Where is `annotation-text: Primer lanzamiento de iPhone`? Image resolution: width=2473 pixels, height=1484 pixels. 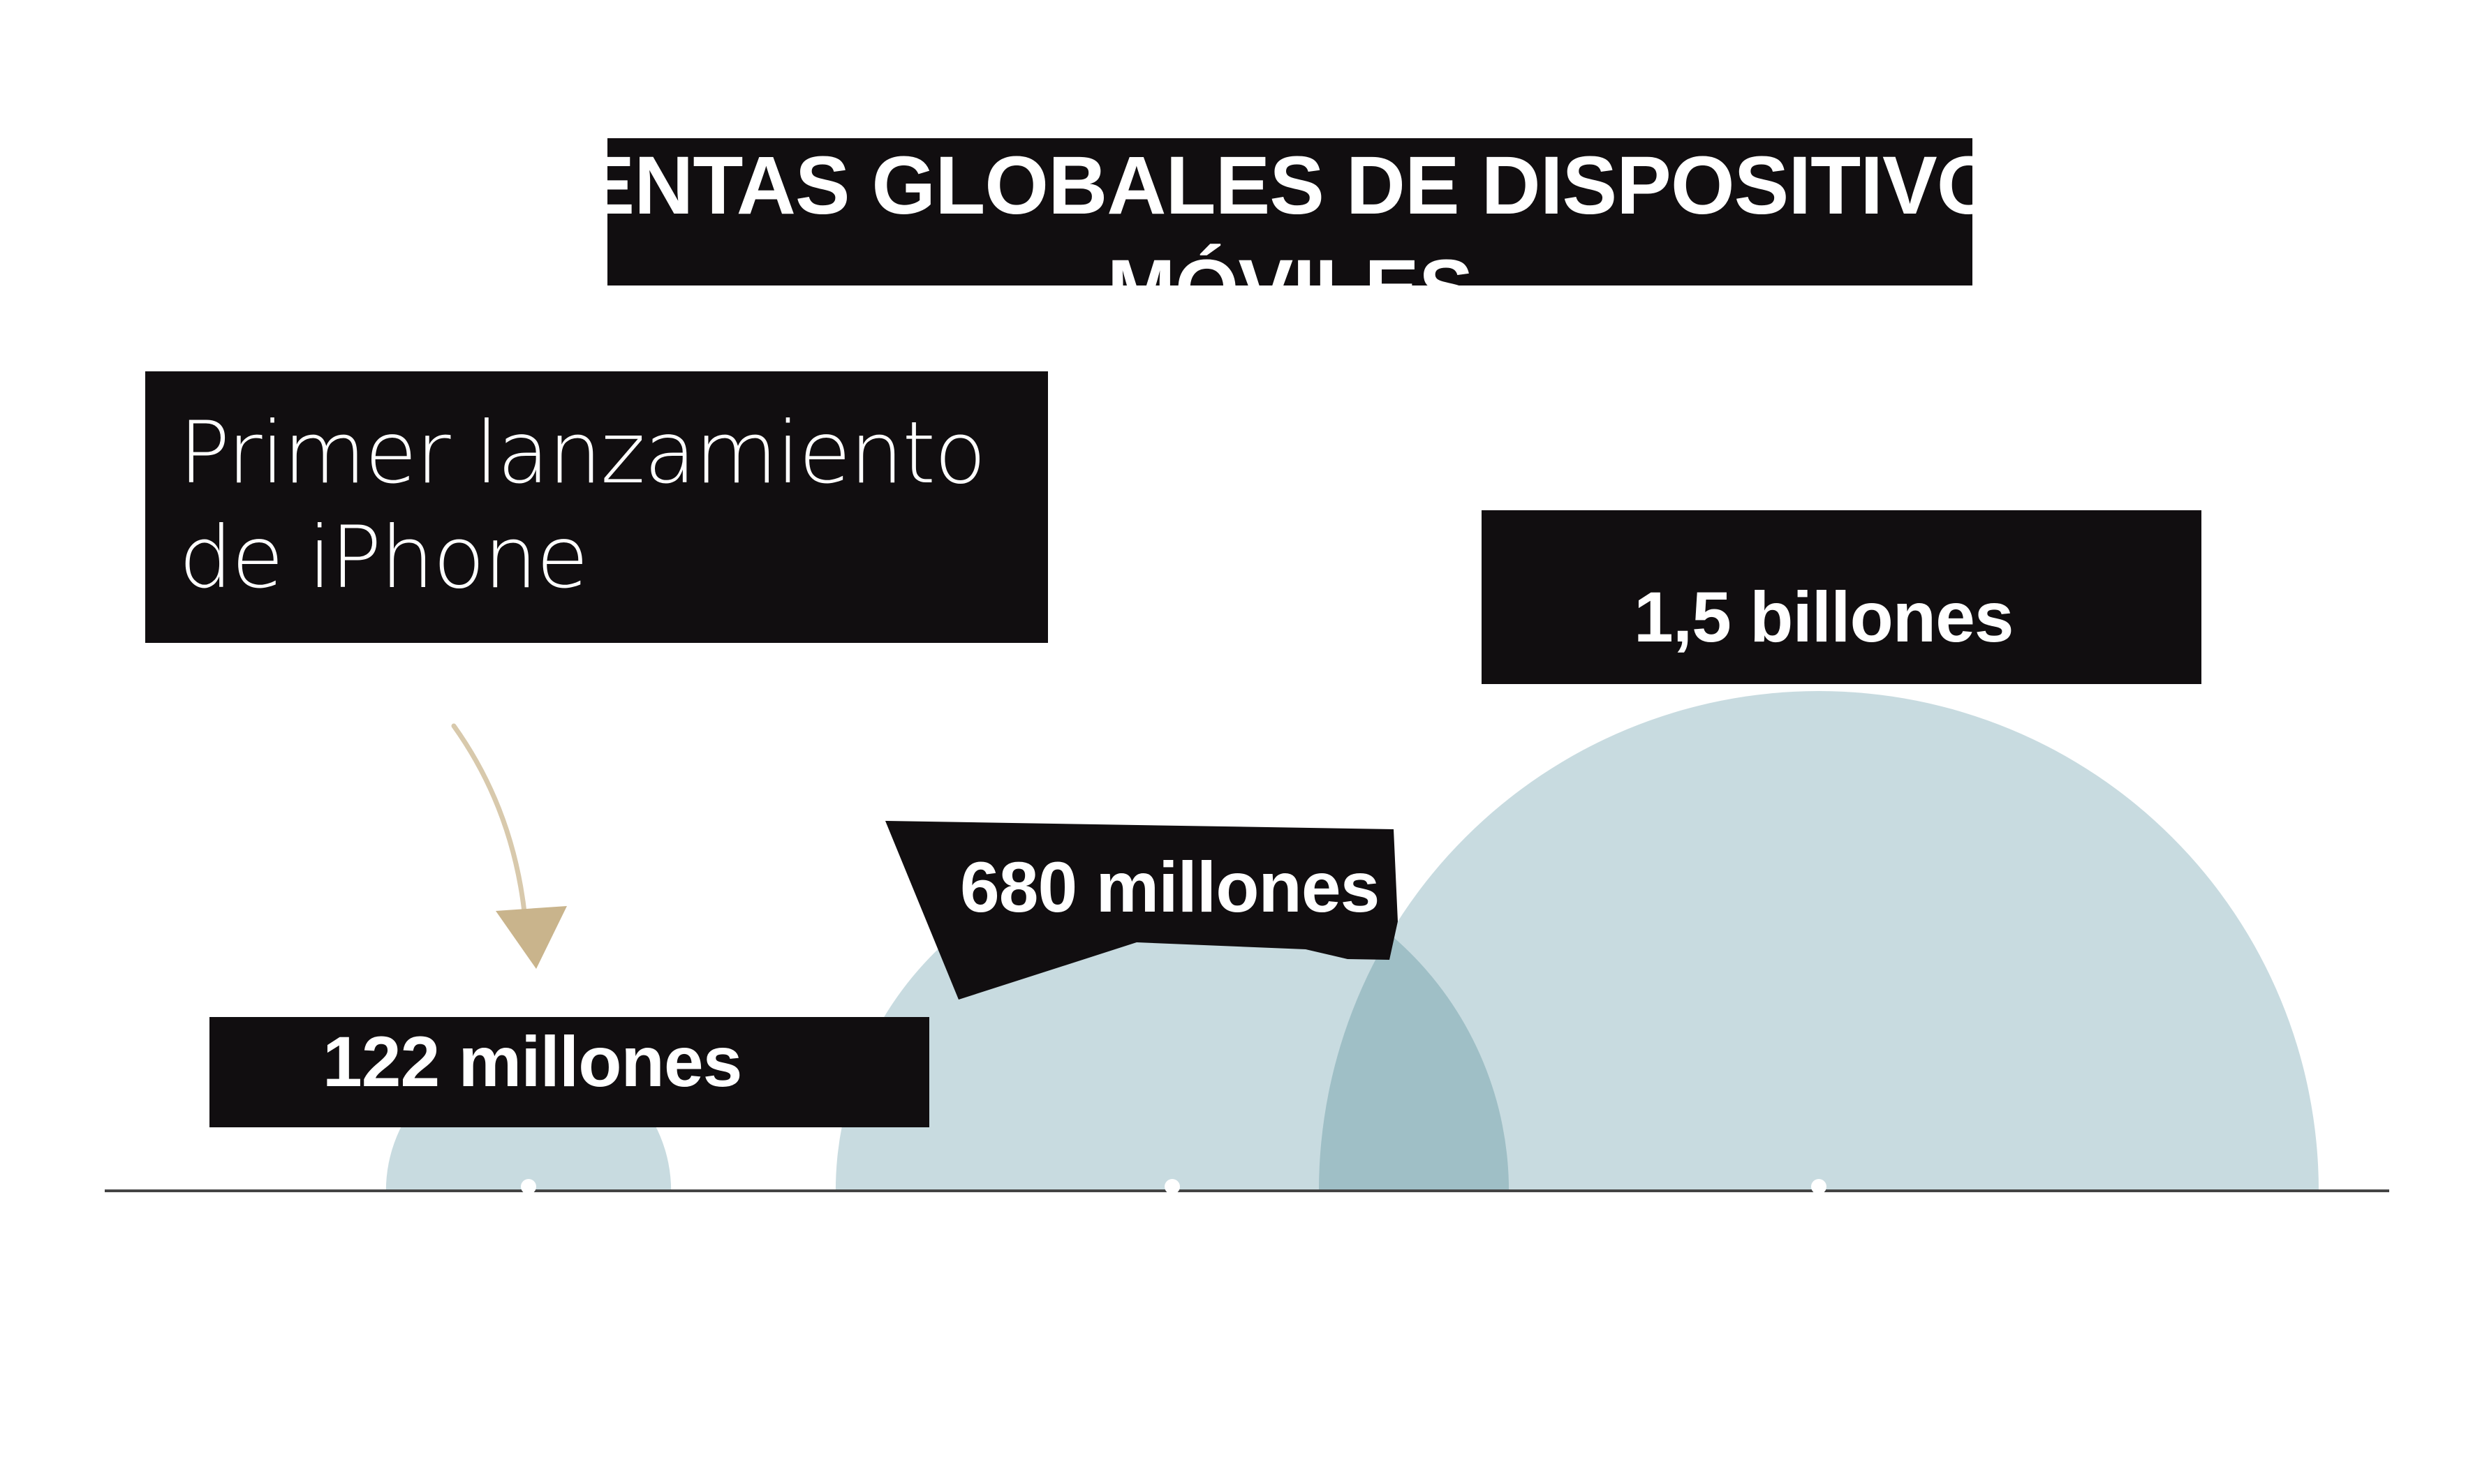
annotation-text: Primer lanzamiento de iPhone is located at coordinates (599, 505).